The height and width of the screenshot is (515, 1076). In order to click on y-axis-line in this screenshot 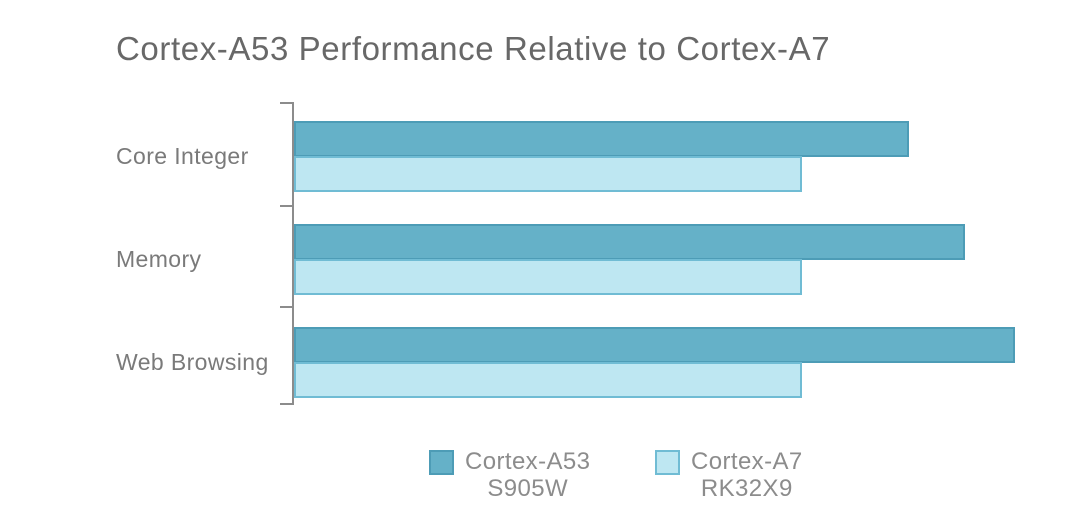, I will do `click(293, 253)`.